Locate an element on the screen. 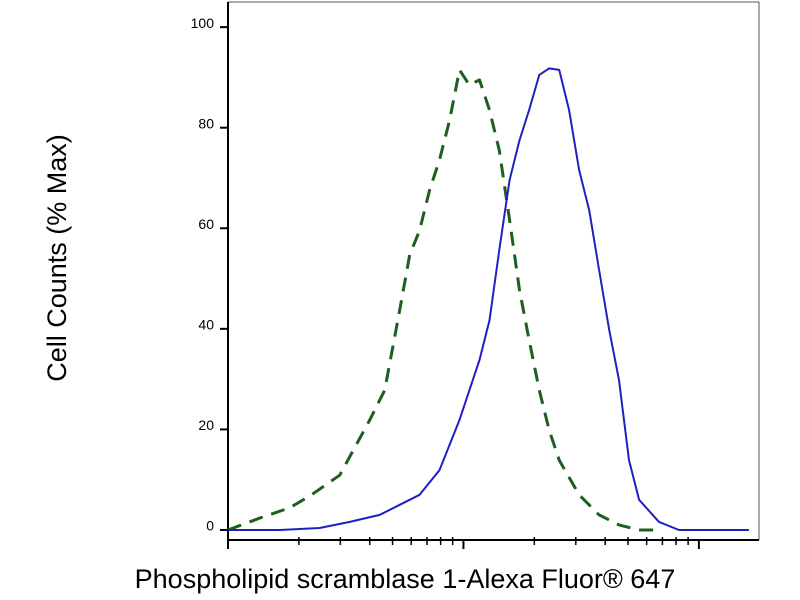 This screenshot has height=600, width=800. y-axis-label: Cell Counts (% Max) is located at coordinates (57, 258).